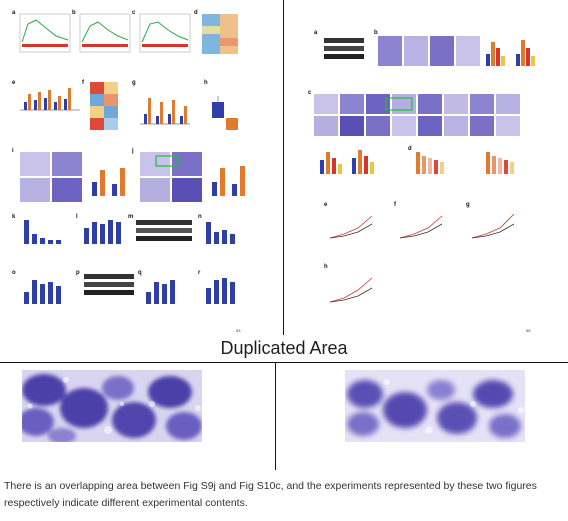 This screenshot has width=568, height=521. What do you see at coordinates (171, 177) in the screenshot?
I see `stain-images-j` at bounding box center [171, 177].